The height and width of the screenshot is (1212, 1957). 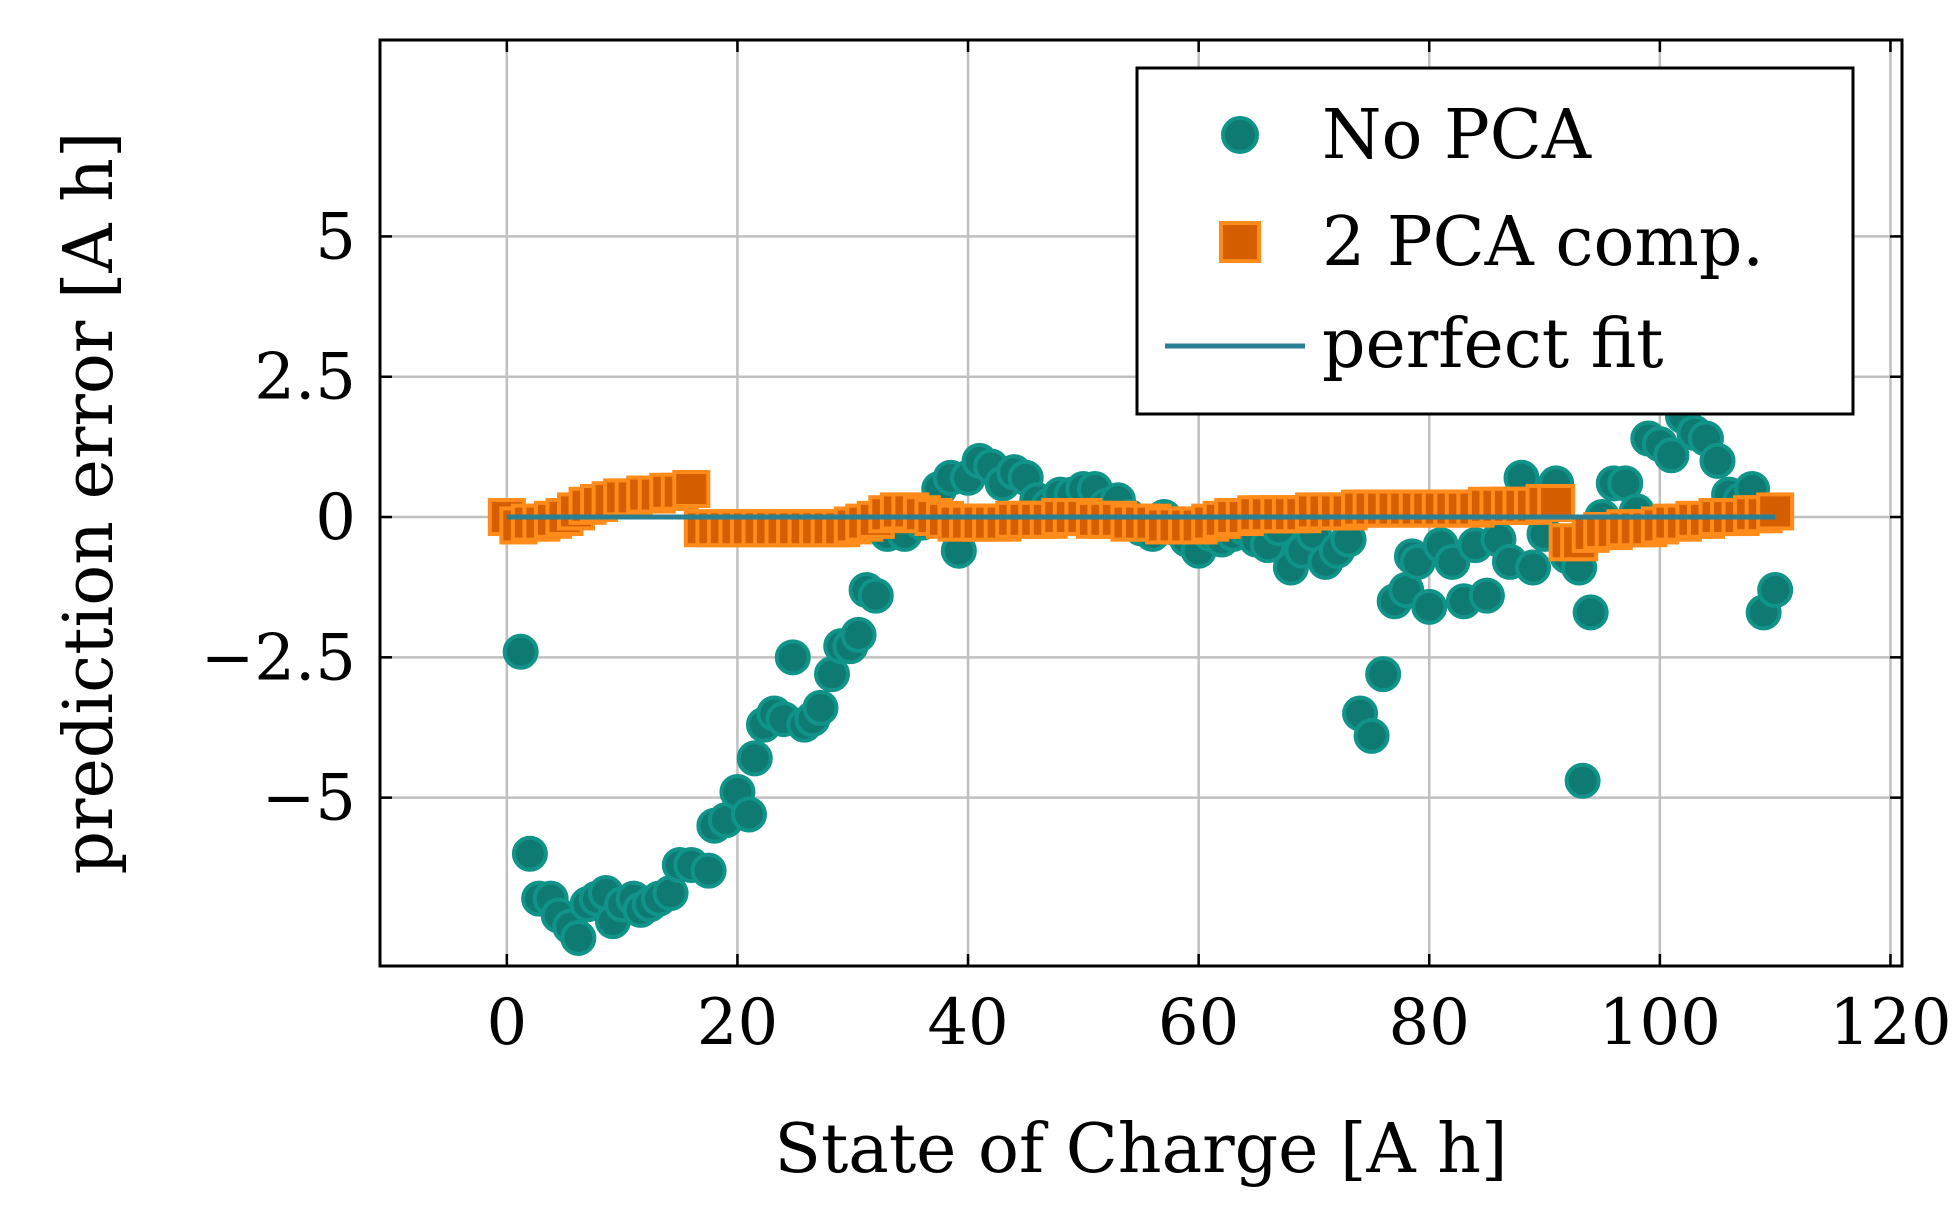 I want to click on y-tick-label: 5, so click(x=335, y=237).